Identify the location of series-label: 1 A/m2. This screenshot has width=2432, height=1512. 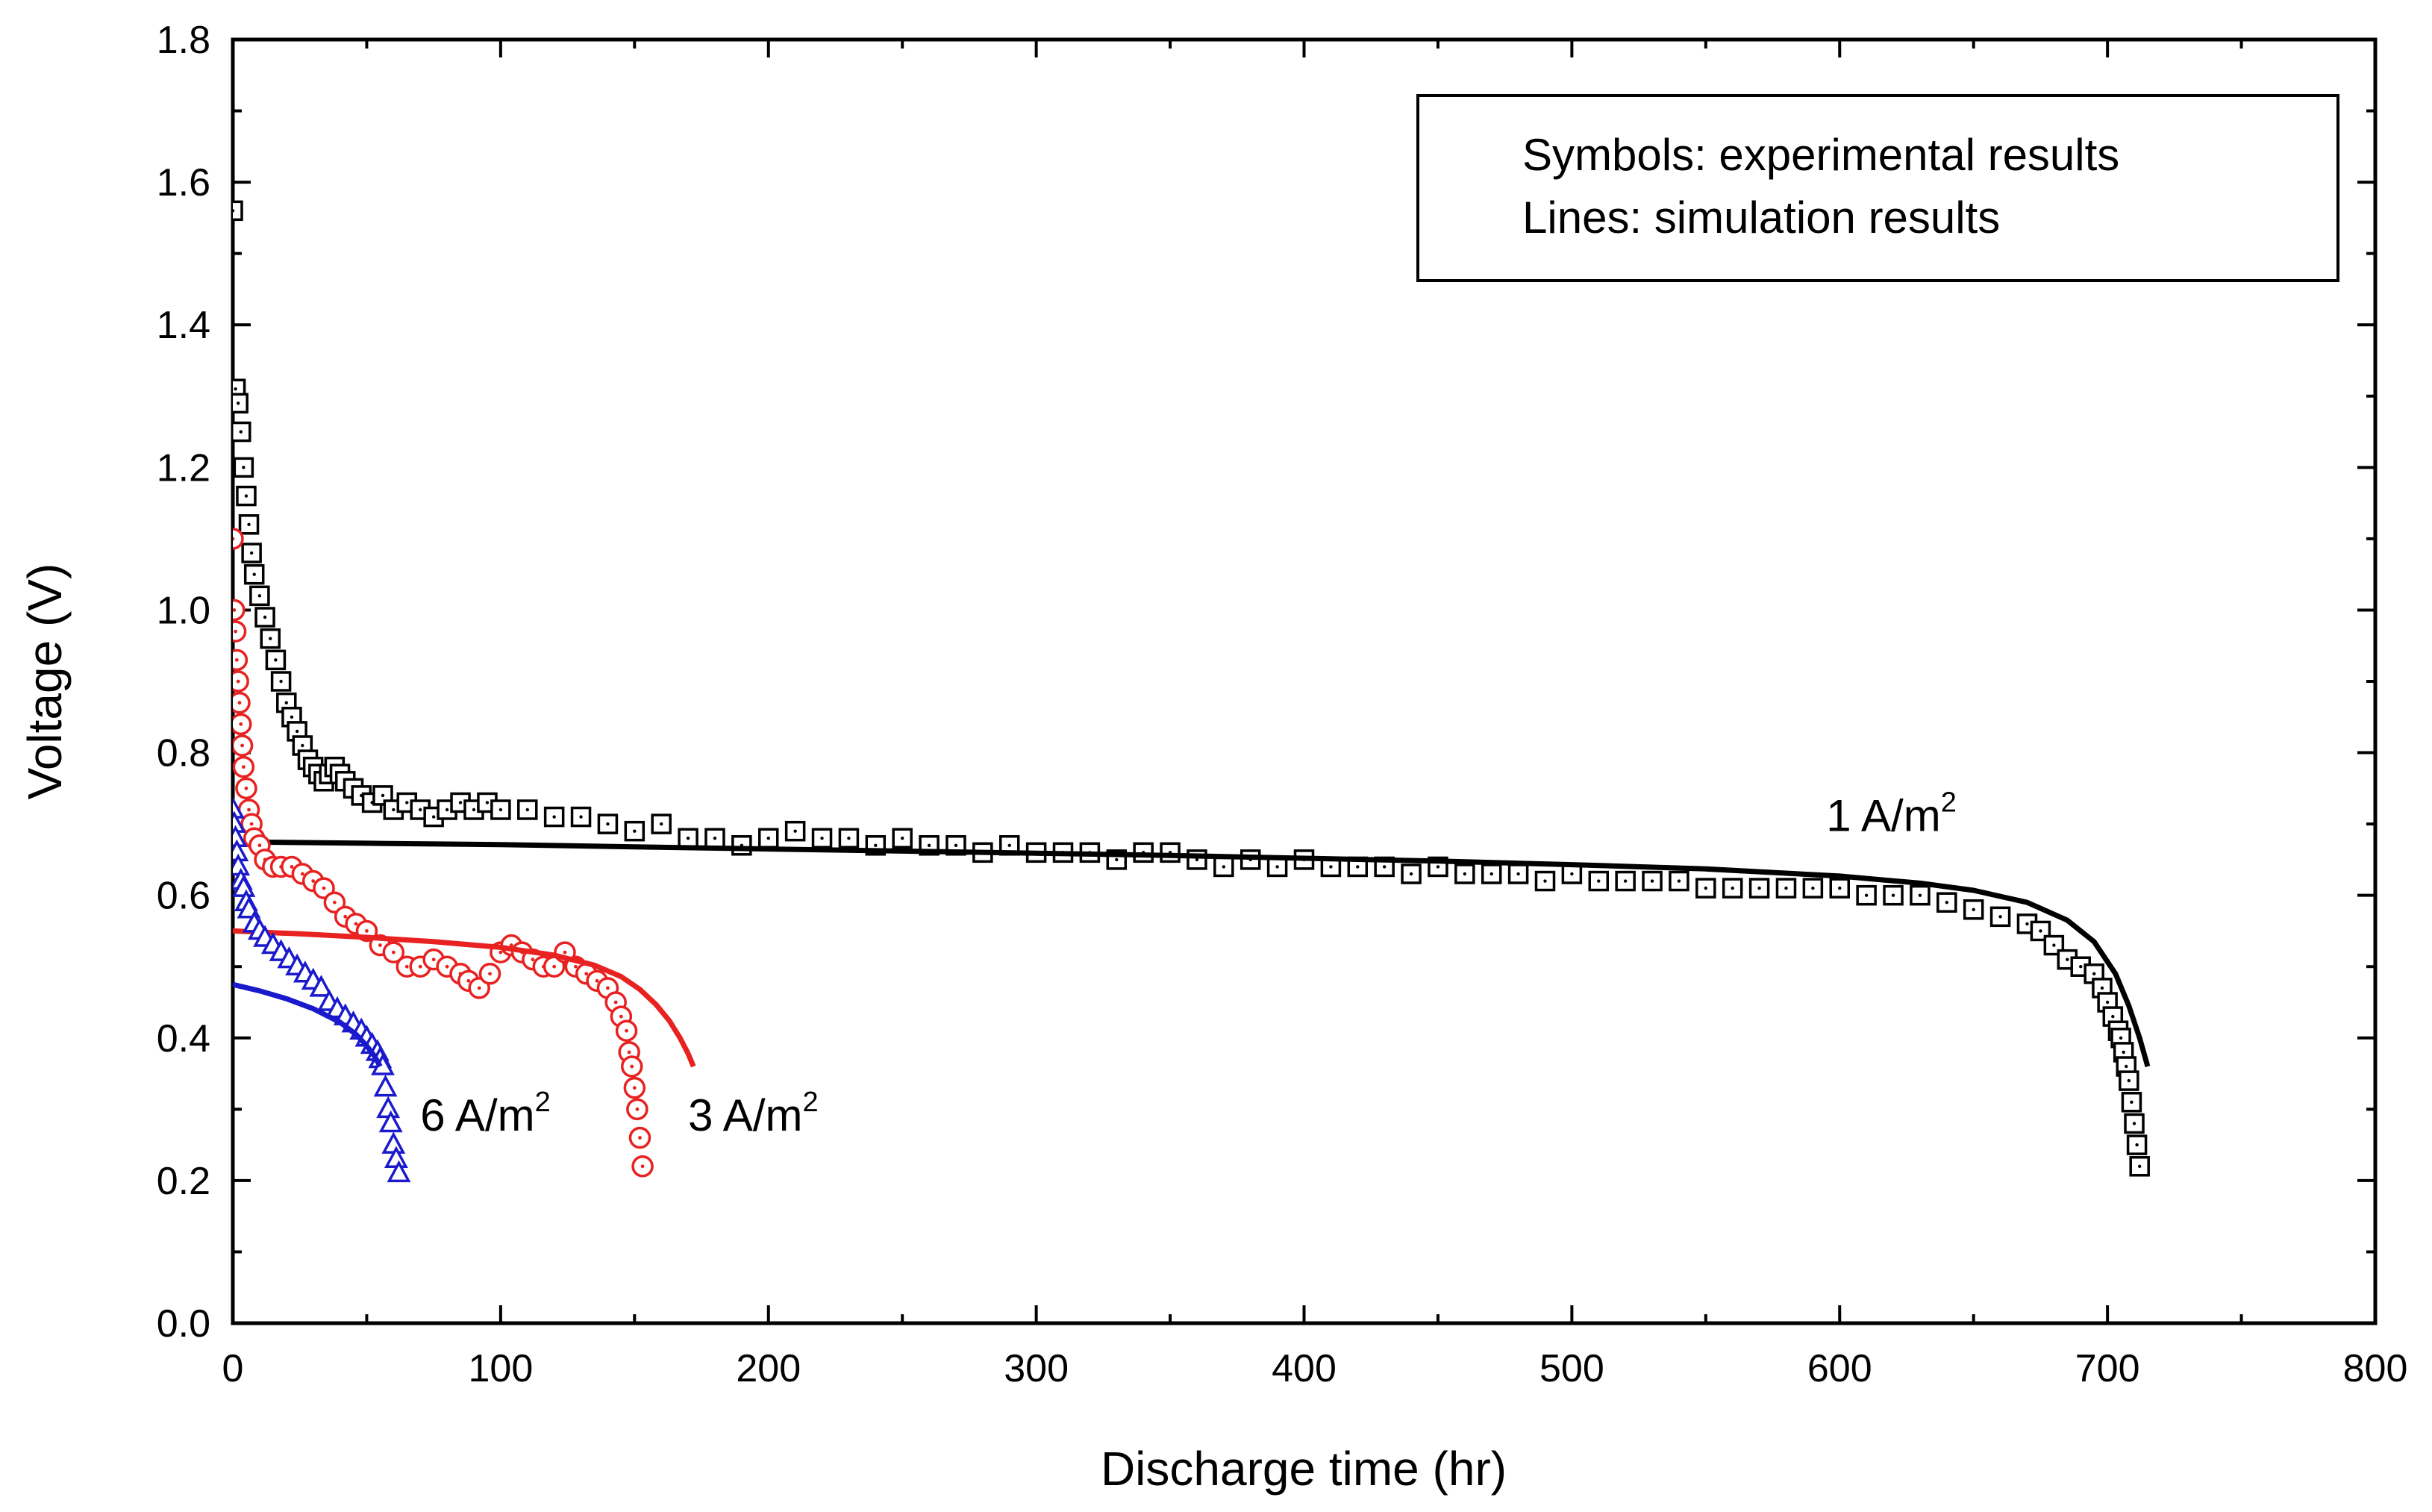
(1891, 814).